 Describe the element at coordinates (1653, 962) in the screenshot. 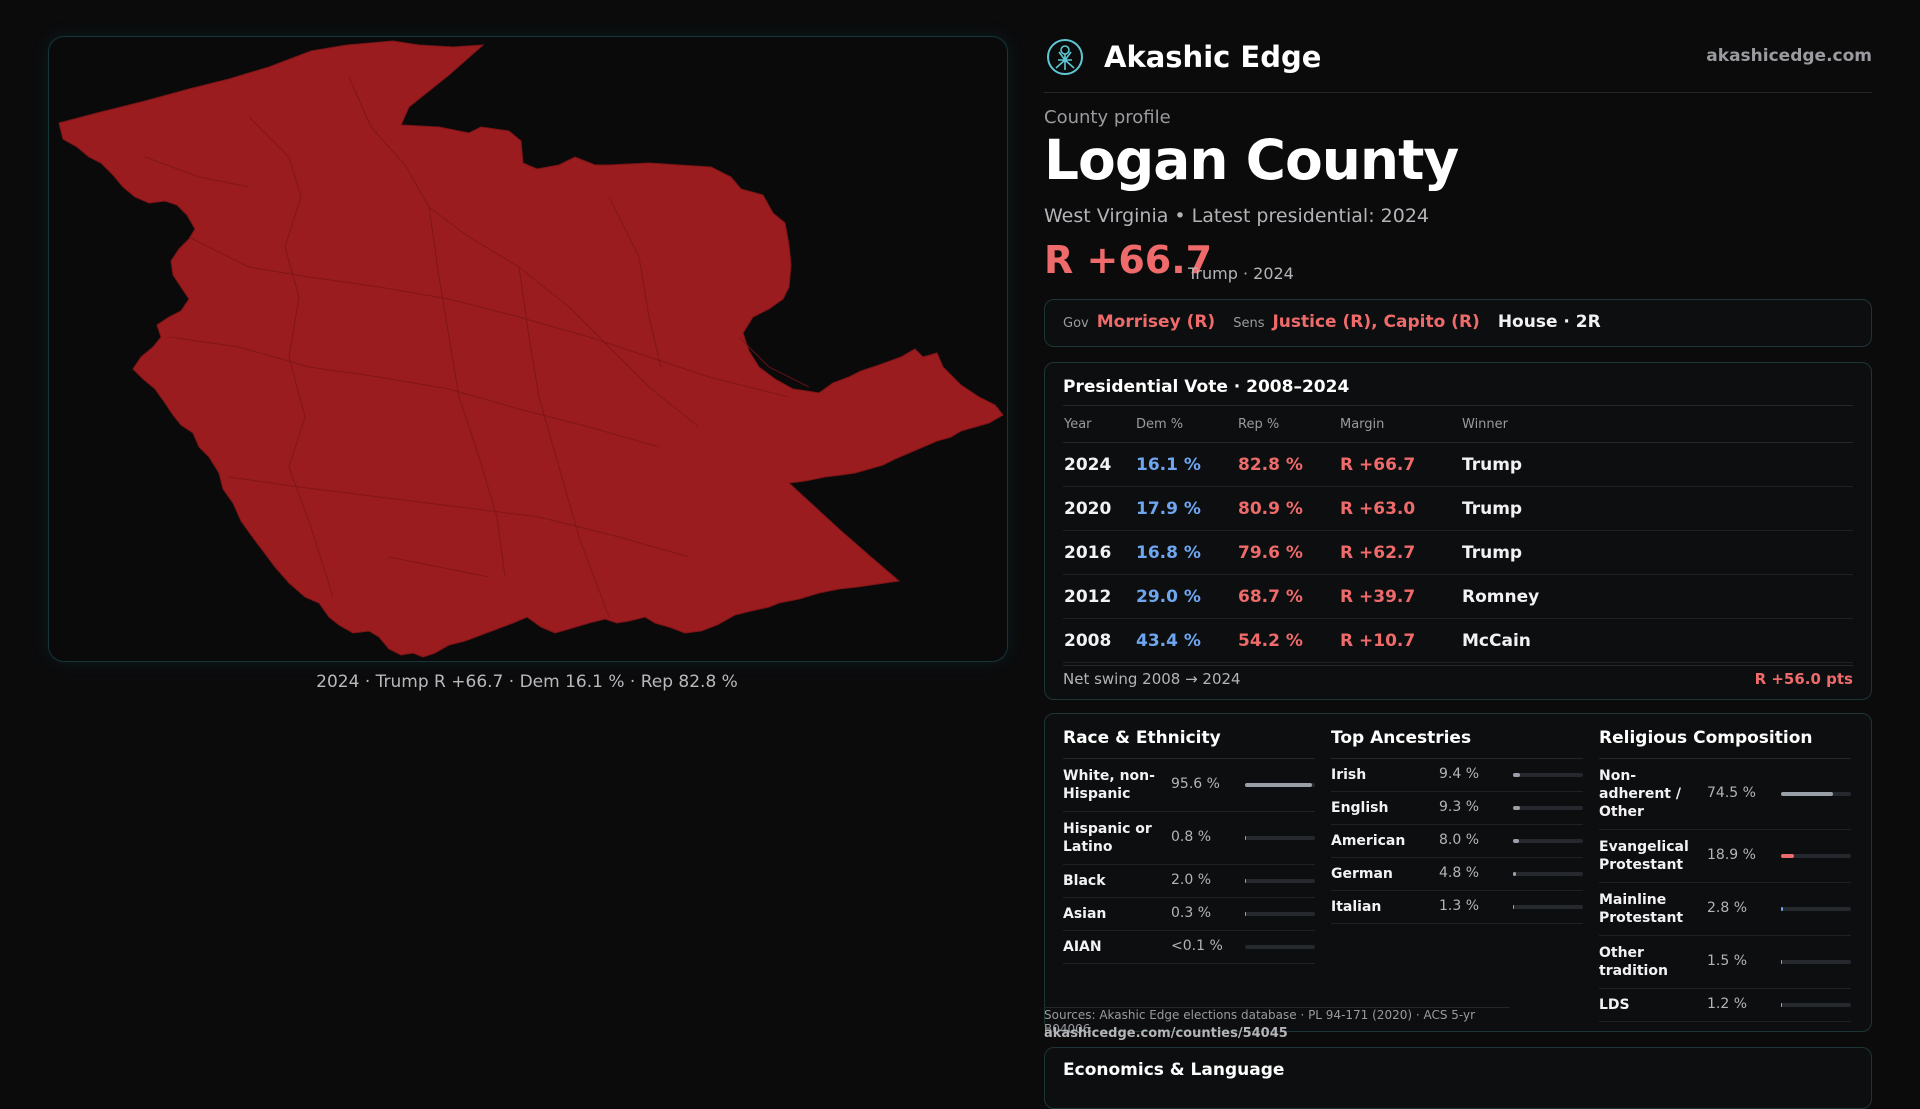

I see `item-name: Other tradition` at that location.